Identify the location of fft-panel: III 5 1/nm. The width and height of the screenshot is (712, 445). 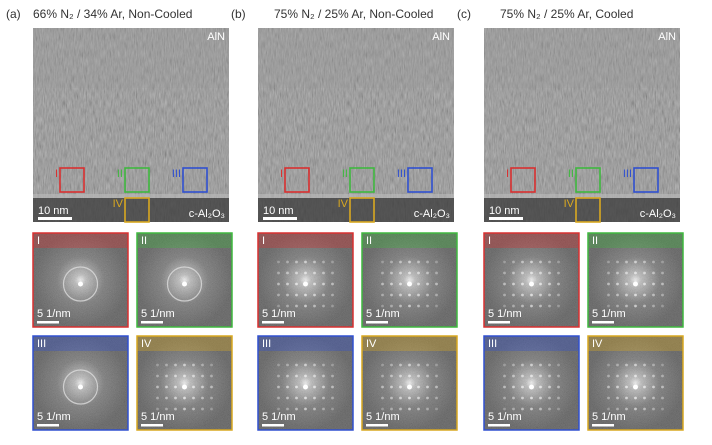
(80, 383).